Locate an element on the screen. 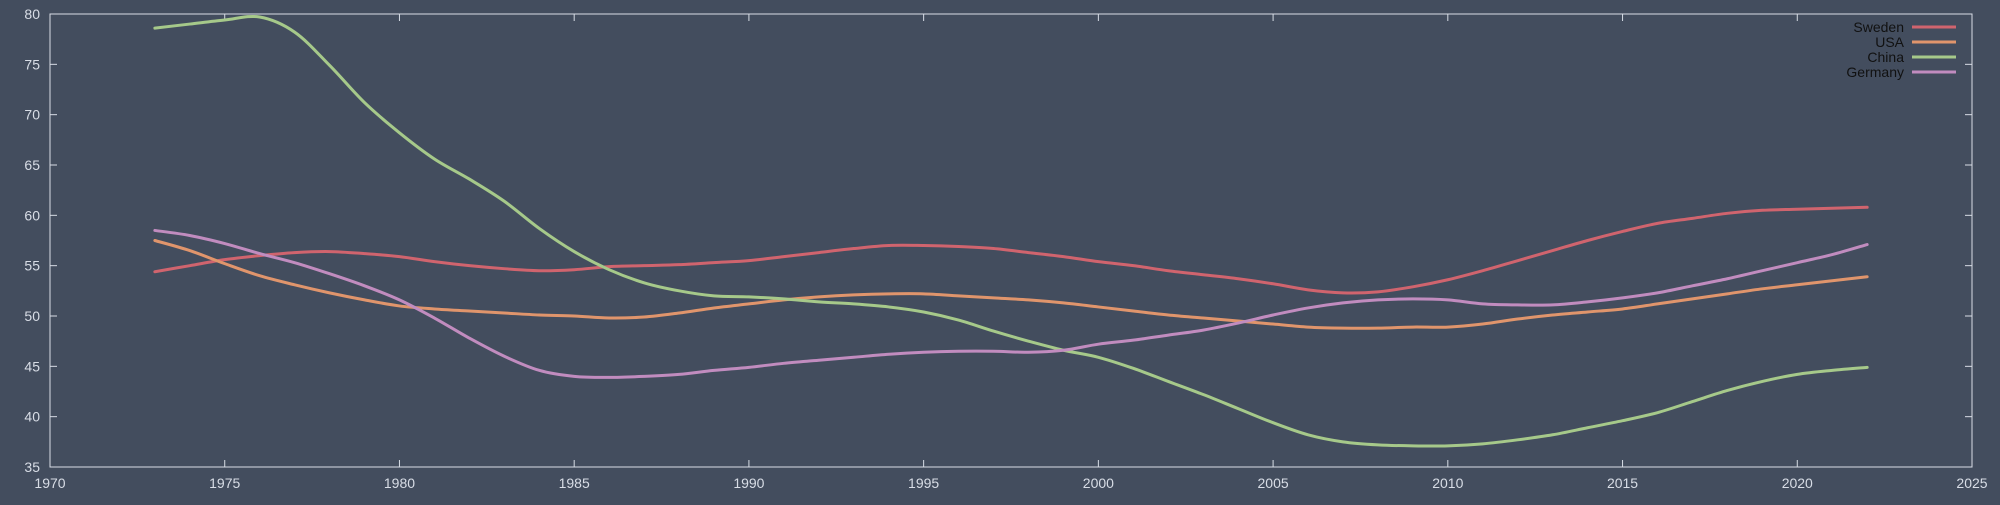 The image size is (2000, 505). legend-label-germany: Germany is located at coordinates (1875, 72).